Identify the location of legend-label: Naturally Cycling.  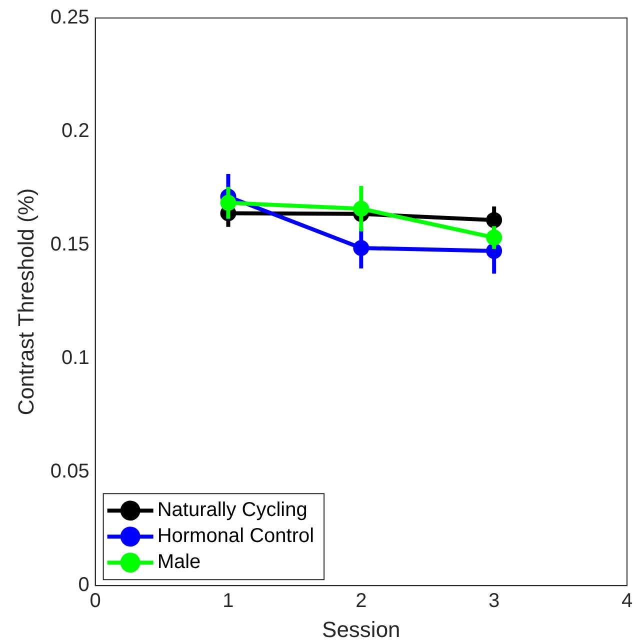
(232, 510).